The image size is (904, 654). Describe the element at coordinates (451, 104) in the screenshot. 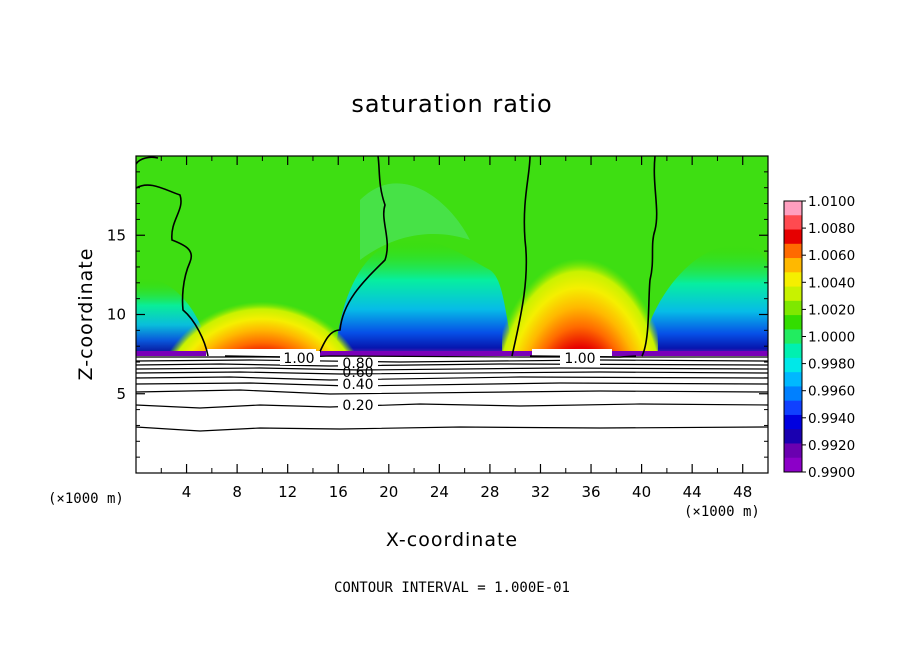

I see `chart-title: saturation ratio` at that location.